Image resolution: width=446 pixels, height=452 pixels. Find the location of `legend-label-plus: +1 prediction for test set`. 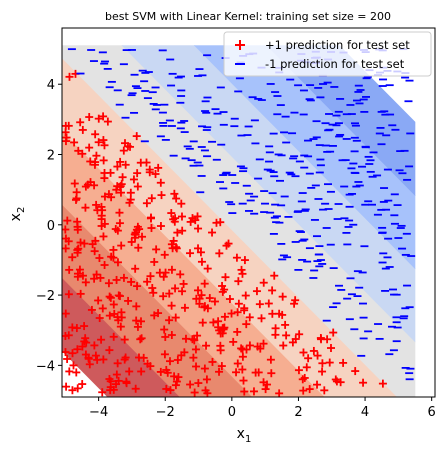

legend-label-plus: +1 prediction for test set is located at coordinates (337, 45).